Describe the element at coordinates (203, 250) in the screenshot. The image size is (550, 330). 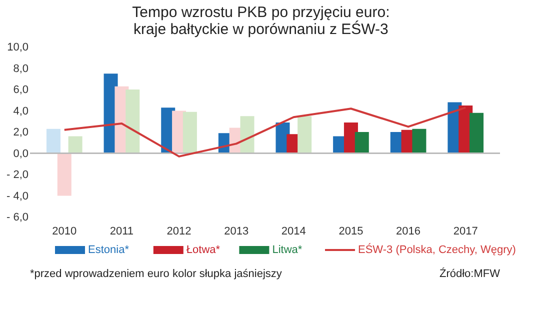
I see `legend-label: Łotwa*` at that location.